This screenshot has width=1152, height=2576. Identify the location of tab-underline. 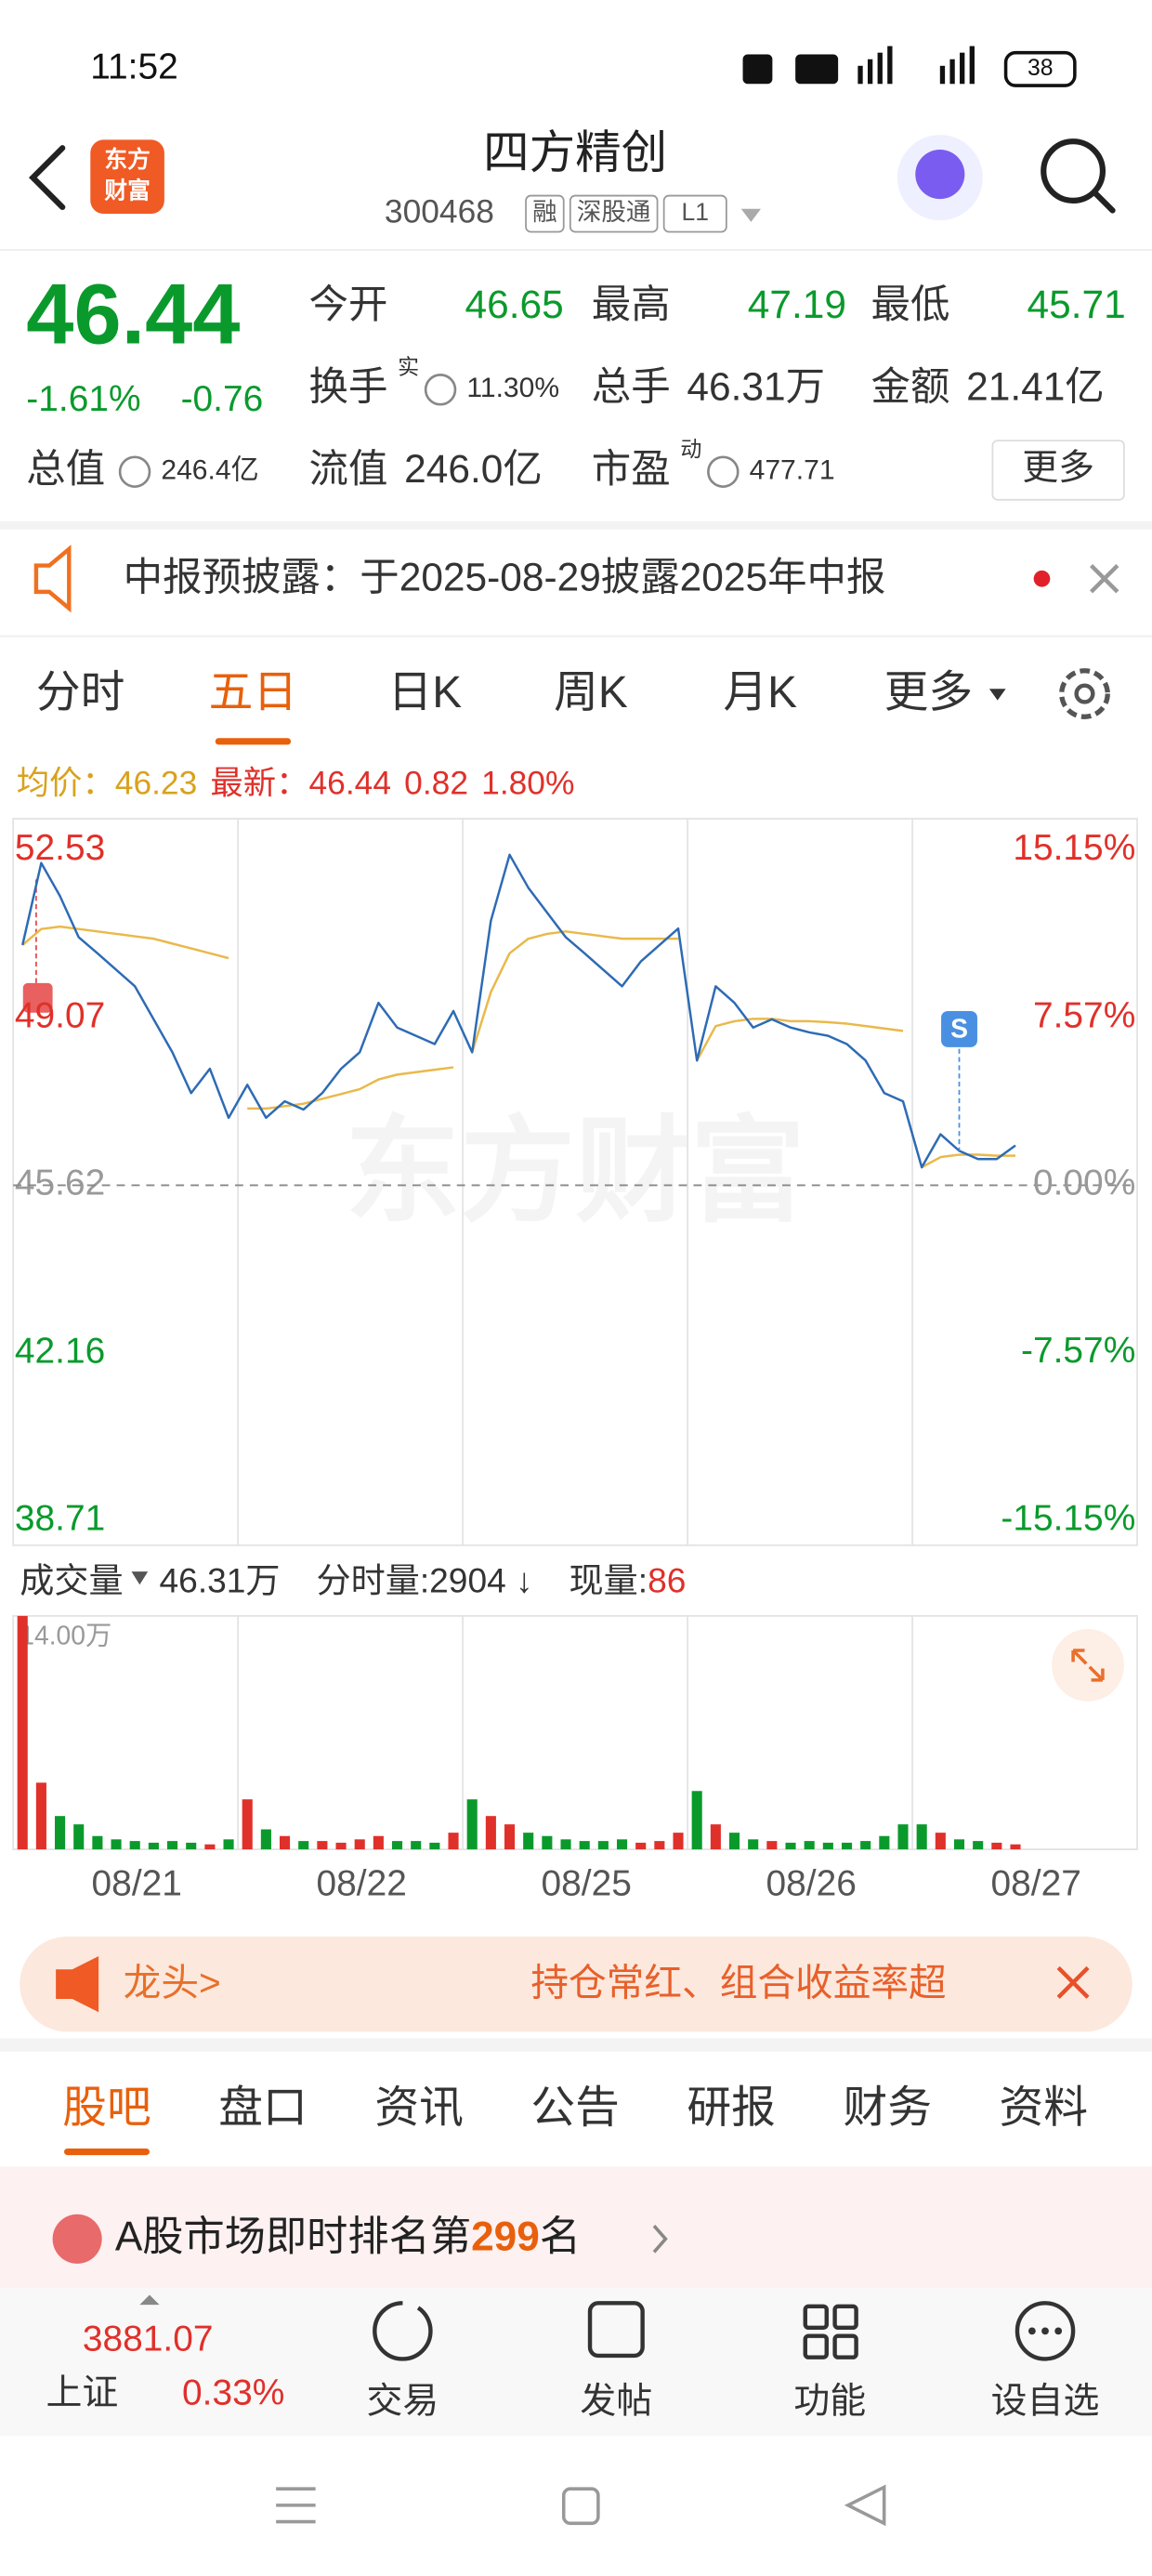
(106, 2152).